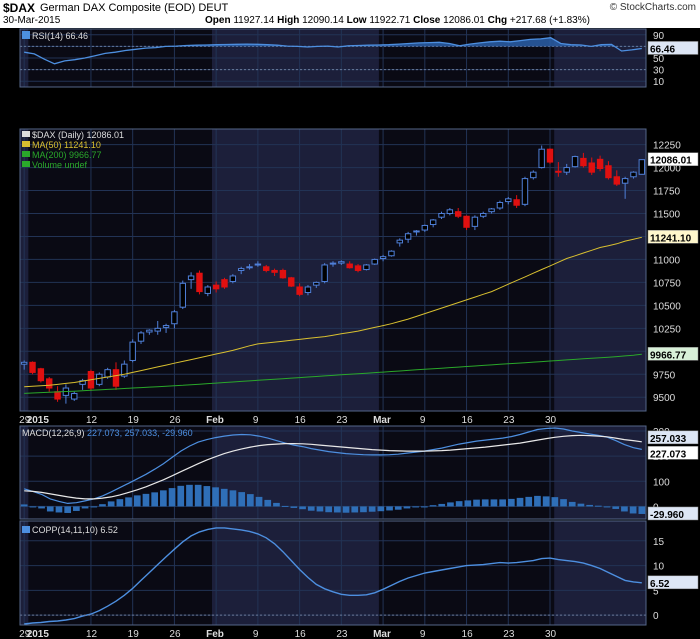 The image size is (700, 639). I want to click on copp-last-tag-bg, so click(673, 582).